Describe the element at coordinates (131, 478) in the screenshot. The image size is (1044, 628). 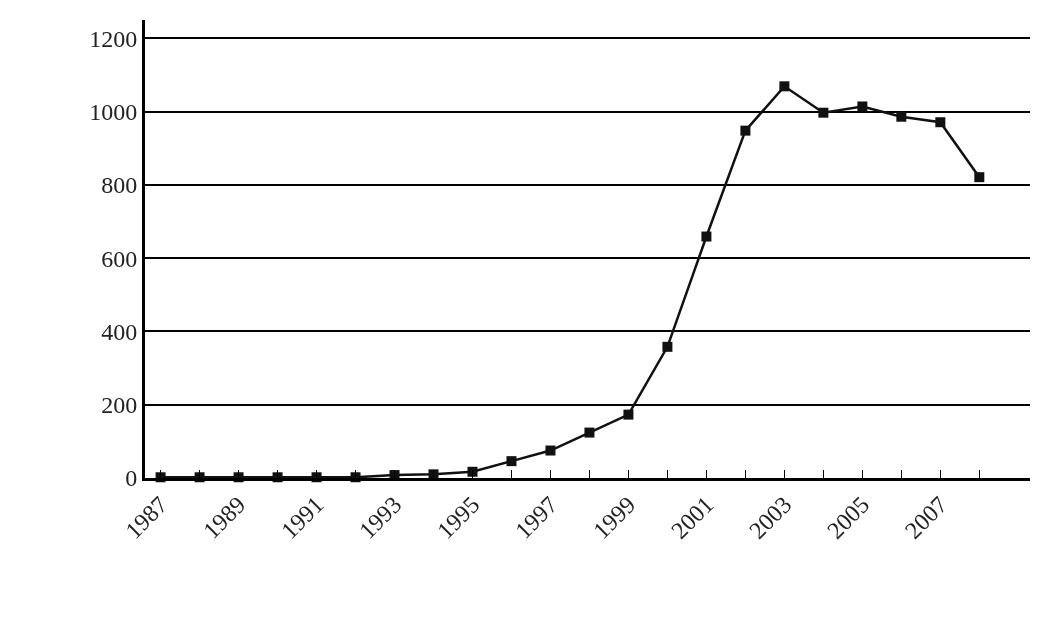
I see `y-tick-label: 0` at that location.